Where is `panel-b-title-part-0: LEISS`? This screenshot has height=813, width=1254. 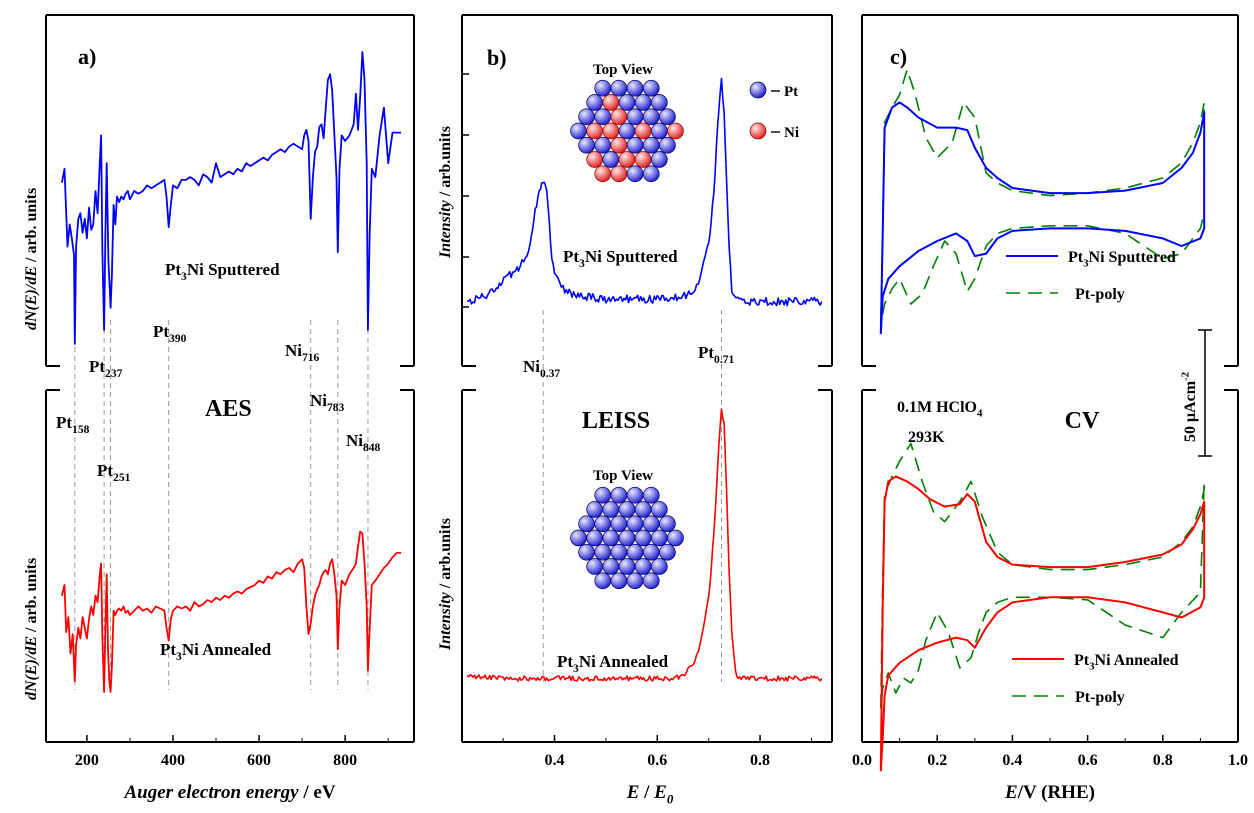
panel-b-title-part-0: LEISS is located at coordinates (616, 421).